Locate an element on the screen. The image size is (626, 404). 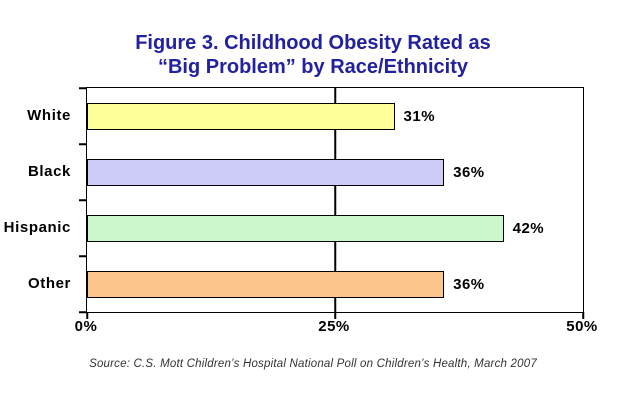
category-label-hispanic: Hispanic is located at coordinates (37, 227).